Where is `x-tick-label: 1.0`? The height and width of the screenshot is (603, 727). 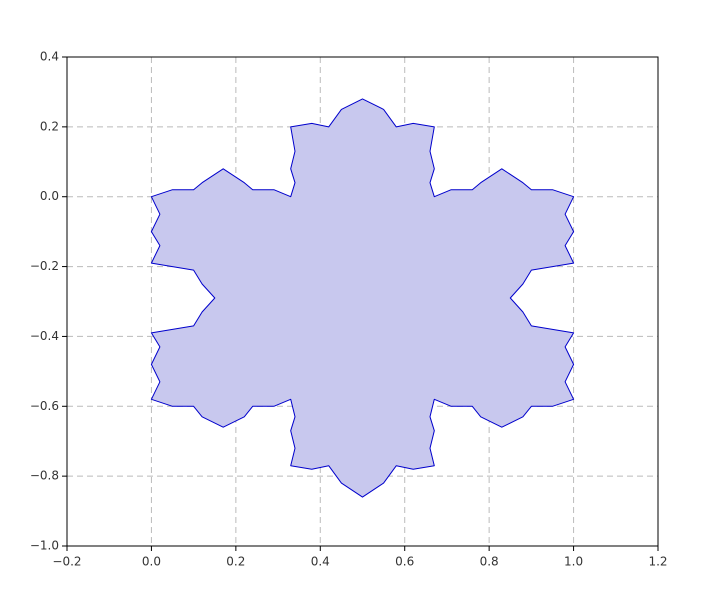
x-tick-label: 1.0 is located at coordinates (573, 562).